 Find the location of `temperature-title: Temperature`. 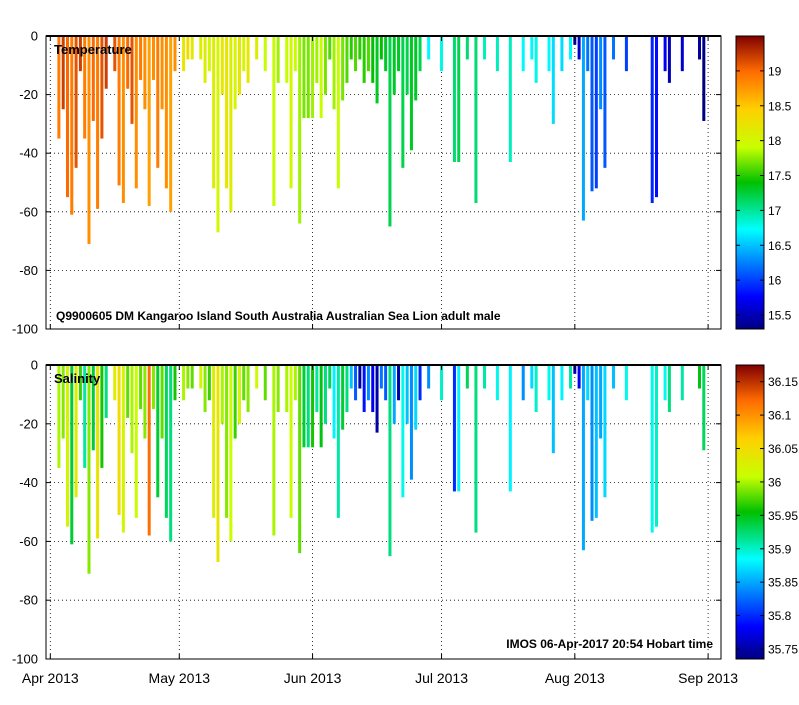

temperature-title: Temperature is located at coordinates (93, 49).